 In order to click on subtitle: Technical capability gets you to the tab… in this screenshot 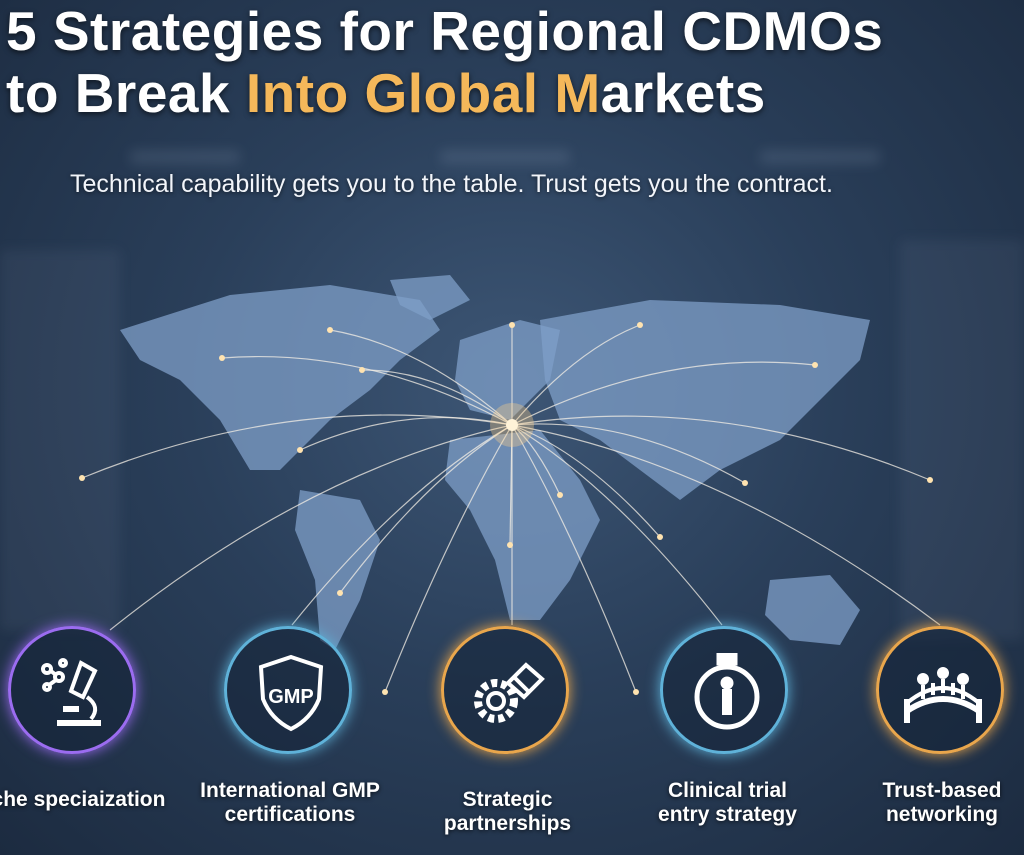, I will do `click(451, 184)`.